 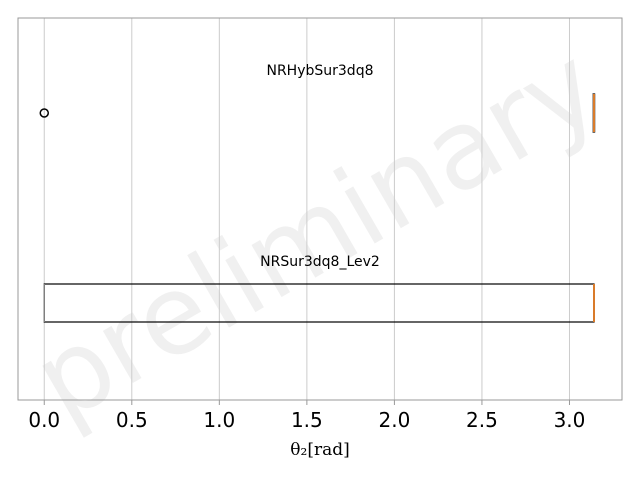 What do you see at coordinates (44, 113) in the screenshot?
I see `outlier-point` at bounding box center [44, 113].